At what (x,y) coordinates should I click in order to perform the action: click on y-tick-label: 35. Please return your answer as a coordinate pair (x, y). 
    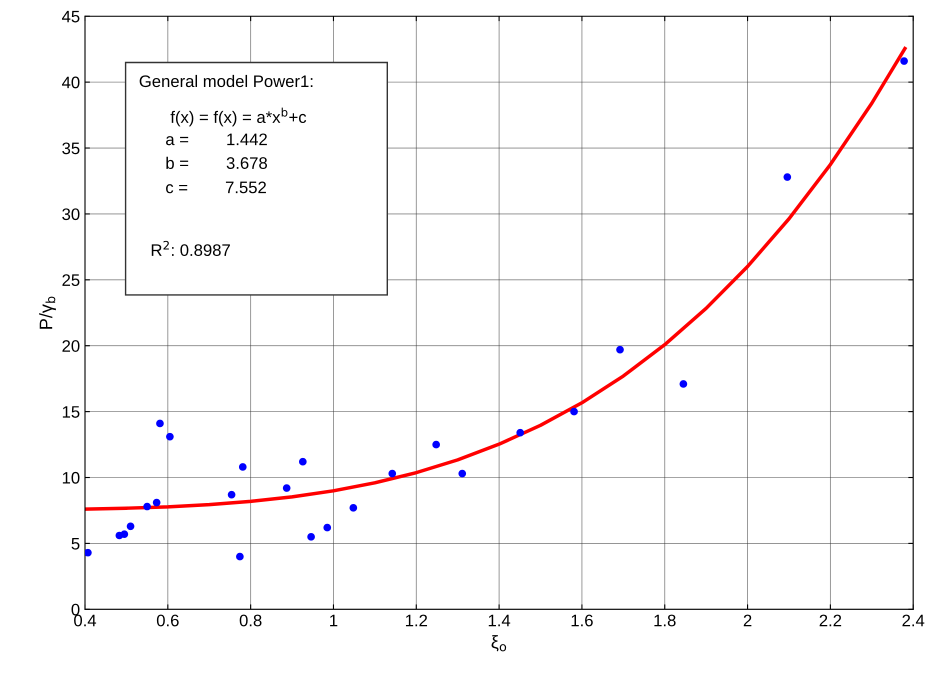
    Looking at the image, I should click on (71, 148).